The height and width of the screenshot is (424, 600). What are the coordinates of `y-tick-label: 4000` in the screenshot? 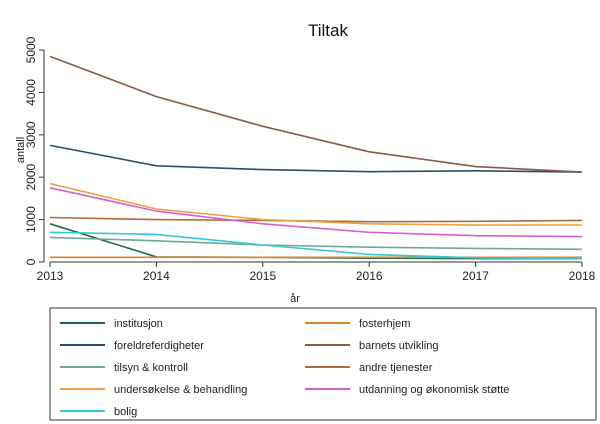 It's located at (31, 92).